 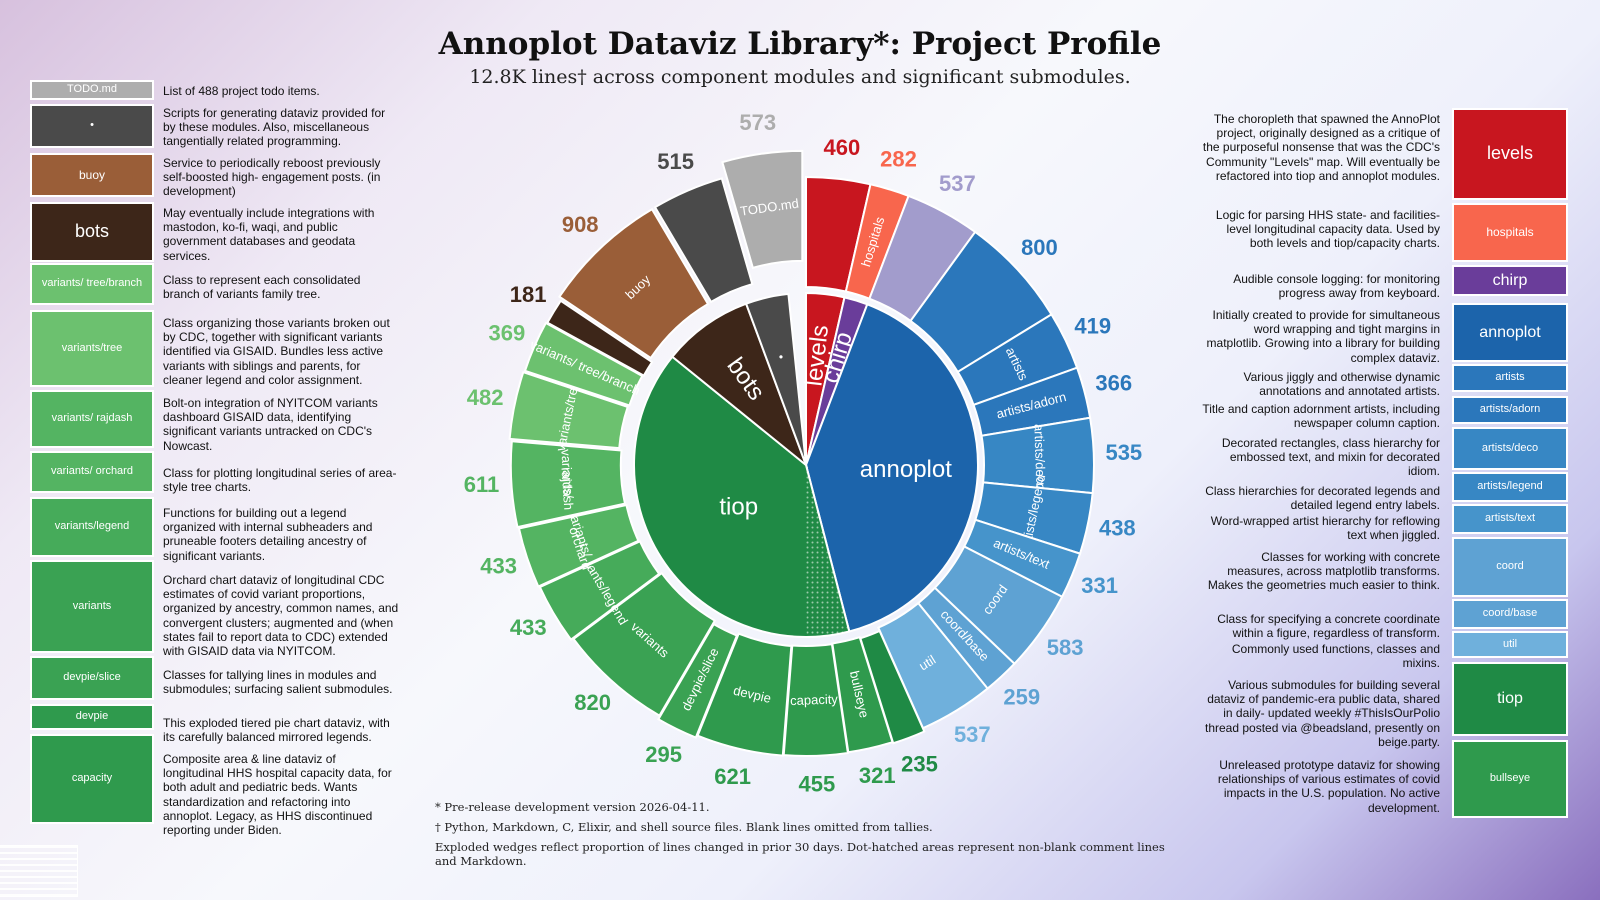 I want to click on outer-label-coord: coord, so click(x=994, y=599).